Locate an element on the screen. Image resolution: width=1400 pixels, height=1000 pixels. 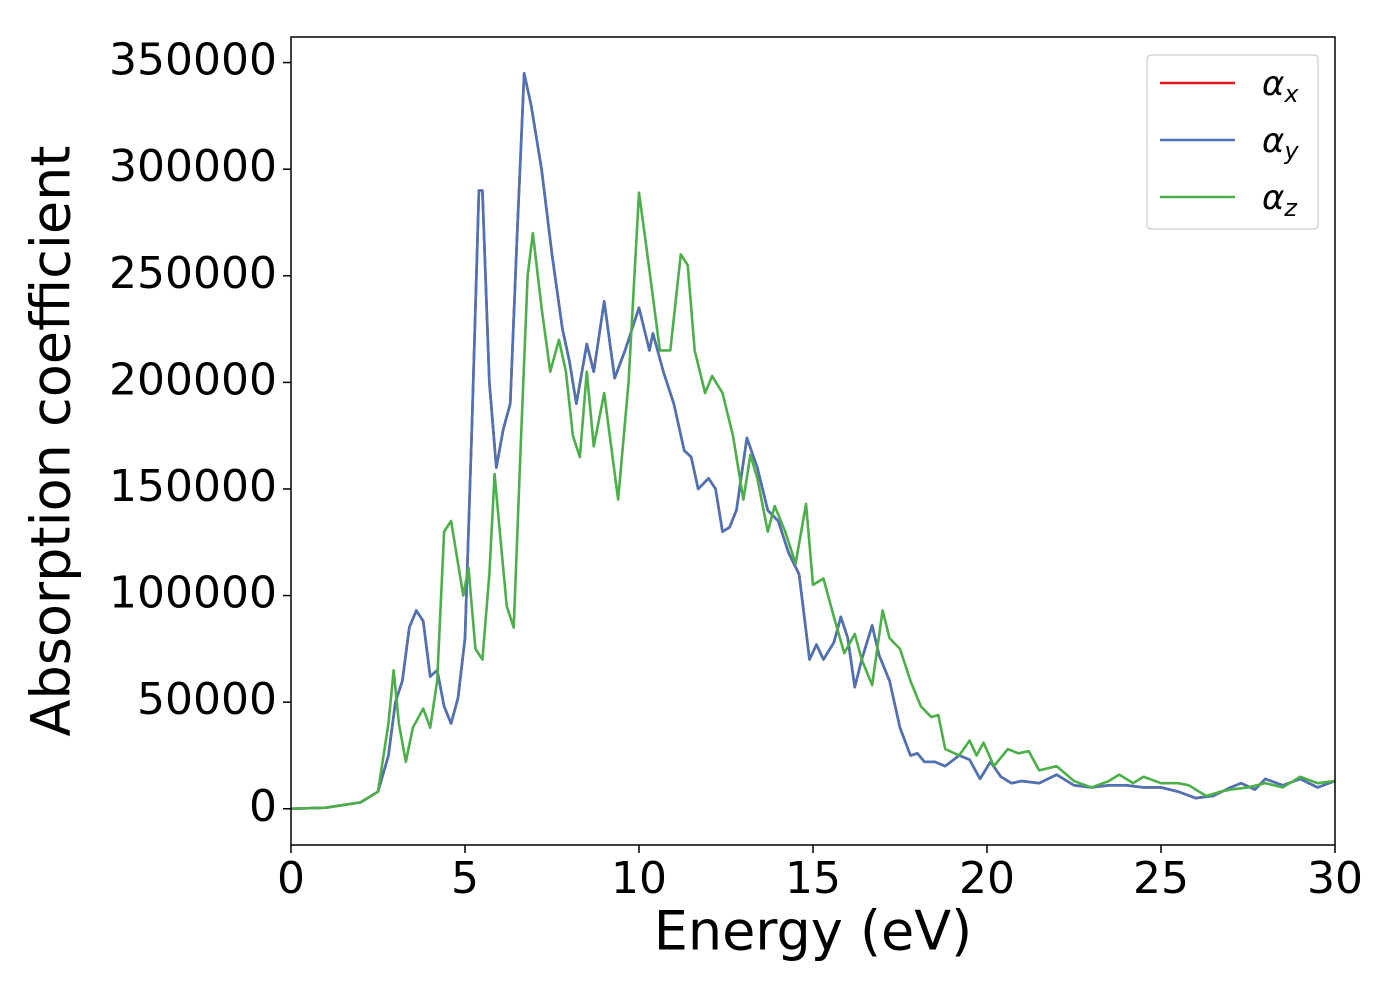
y-tick-label: 50000 is located at coordinates (207, 699).